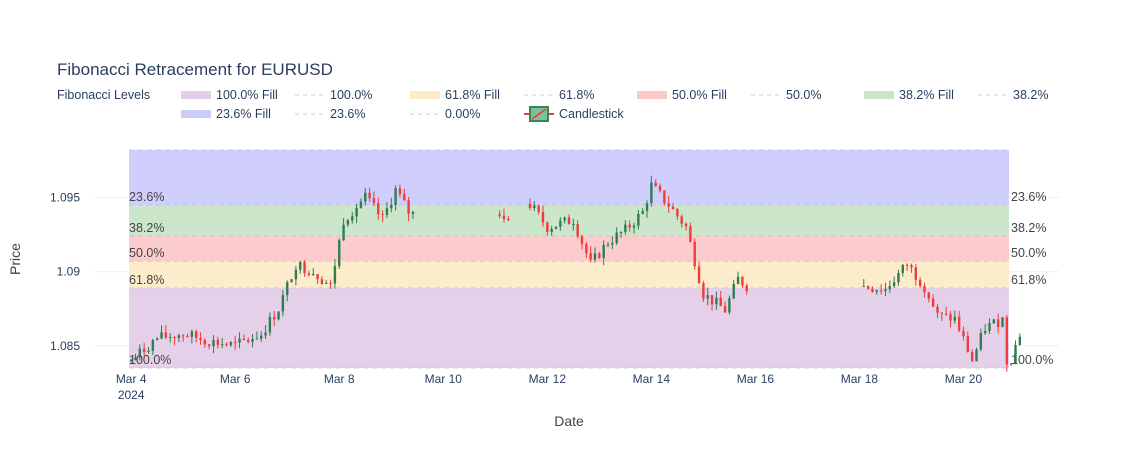 The image size is (1138, 450). Describe the element at coordinates (330, 114) in the screenshot. I see `legend-item: 23.6%` at that location.